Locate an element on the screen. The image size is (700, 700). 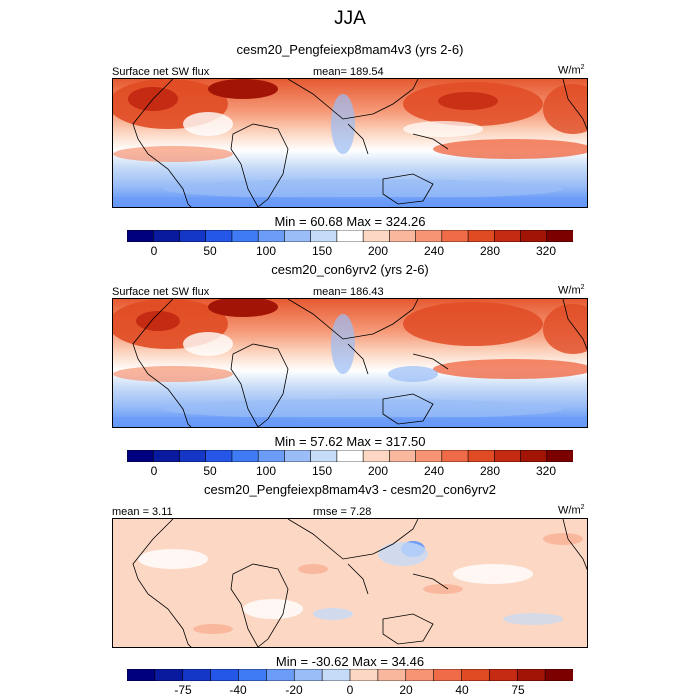
panel-3-tick: -75 is located at coordinates (183, 690).